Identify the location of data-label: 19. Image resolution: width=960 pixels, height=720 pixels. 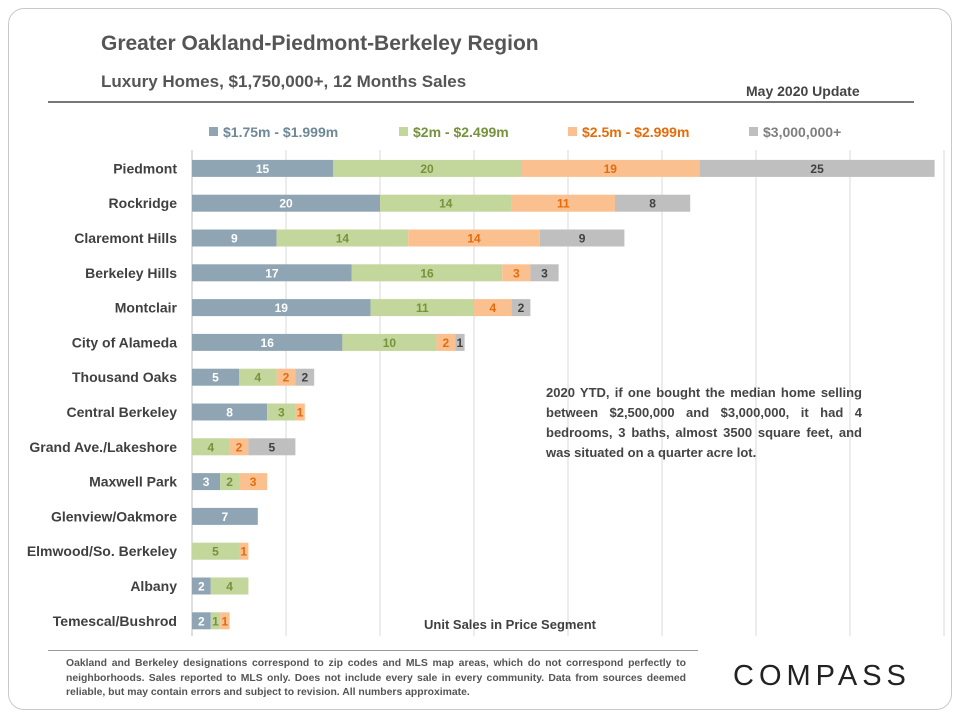
(611, 169).